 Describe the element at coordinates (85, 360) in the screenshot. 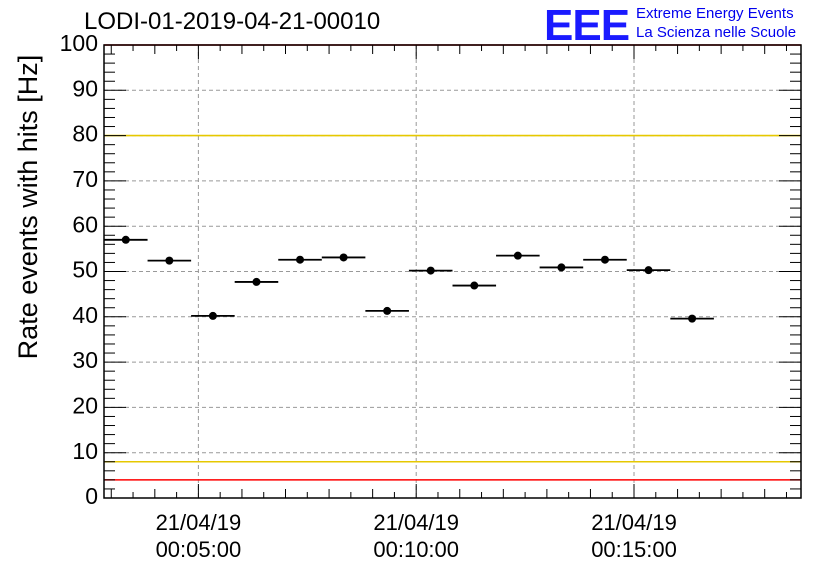

I see `y-tick-label: 30` at that location.